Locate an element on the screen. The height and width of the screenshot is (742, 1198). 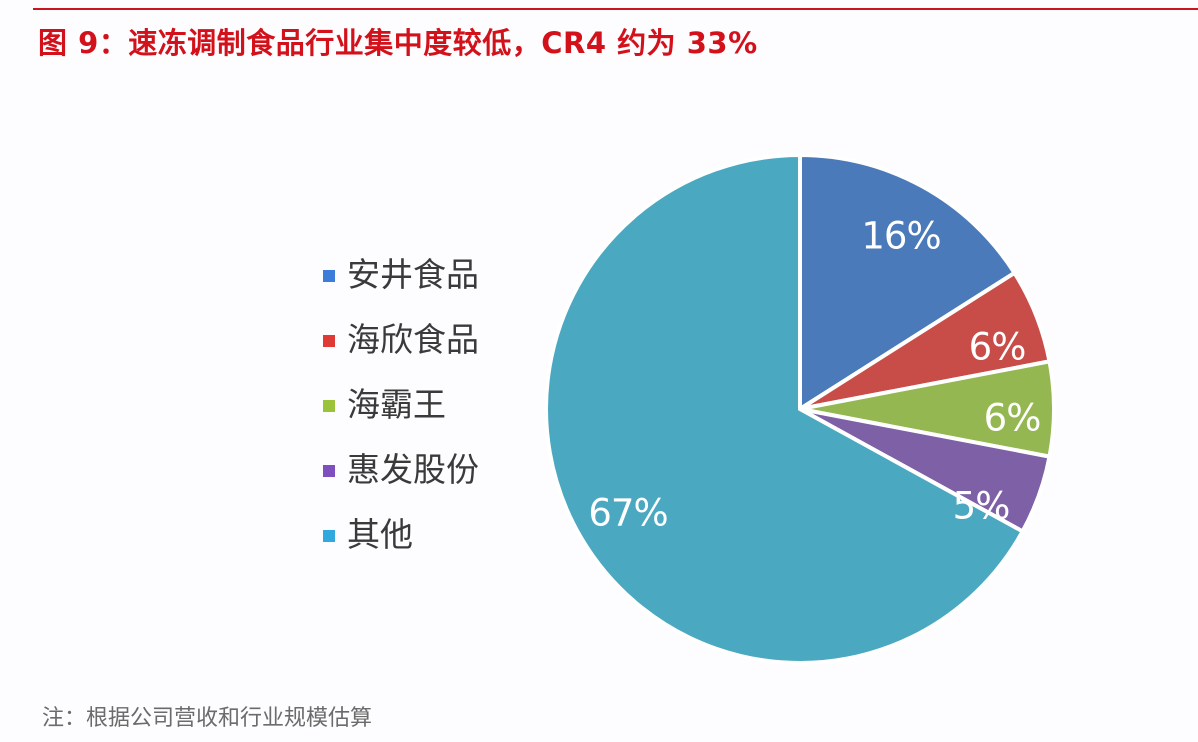
chart-legend: 安井食品 海欣食品 海霸王 惠发股份 其他 is located at coordinates (401, 414).